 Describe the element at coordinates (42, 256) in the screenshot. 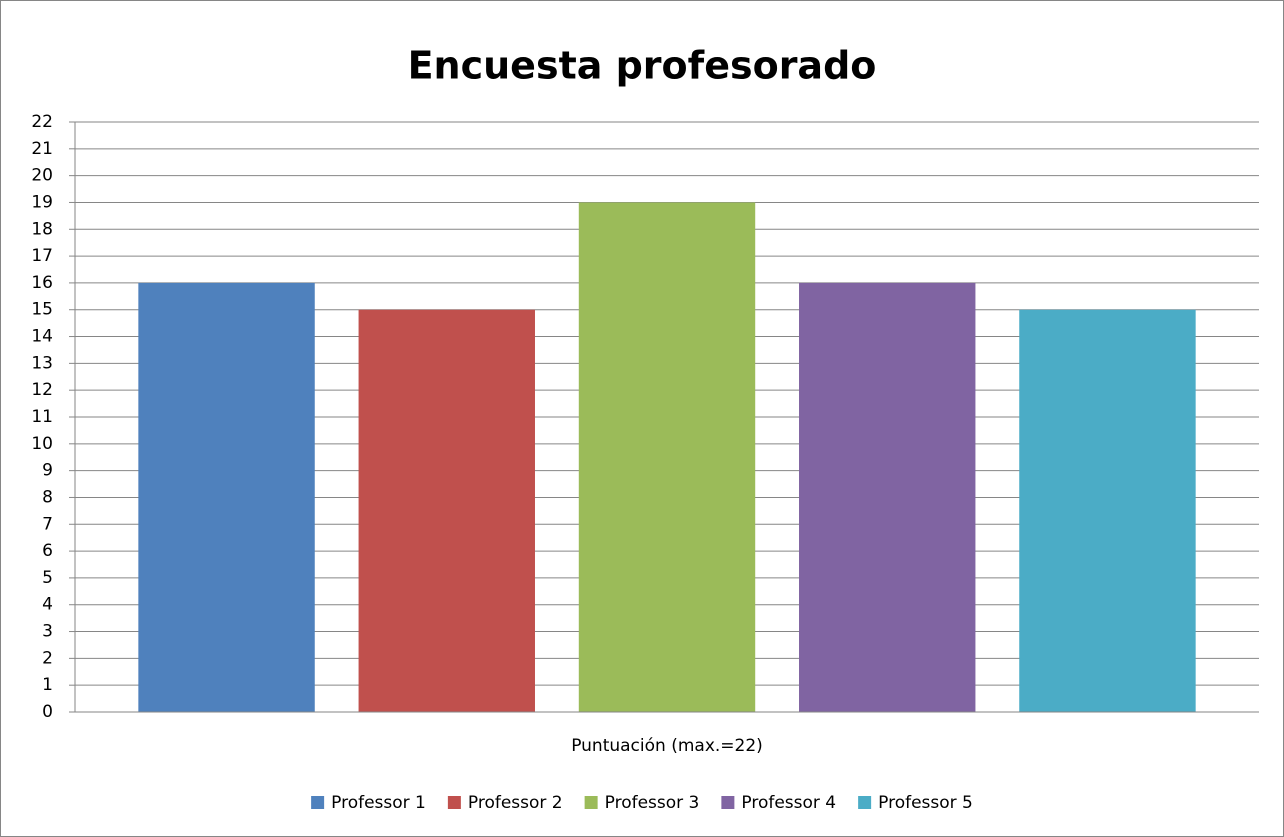

I see `y-tick-label: 17` at that location.